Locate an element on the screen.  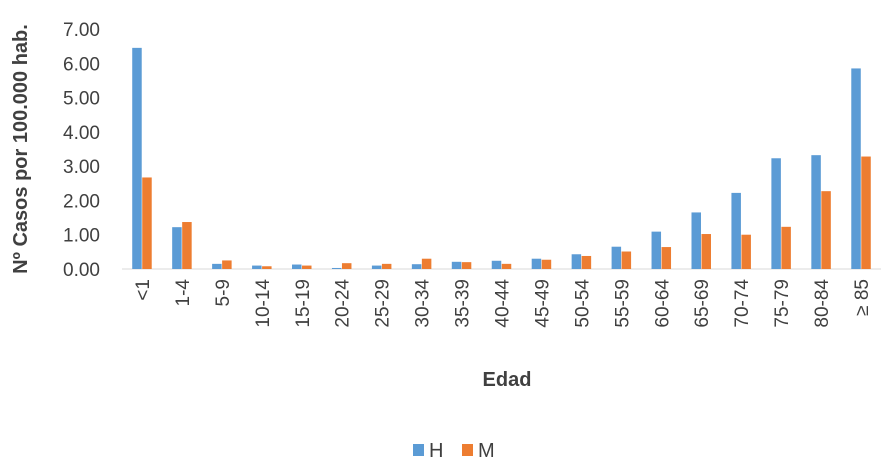
x-tick-label: 5-9 is located at coordinates (223, 292).